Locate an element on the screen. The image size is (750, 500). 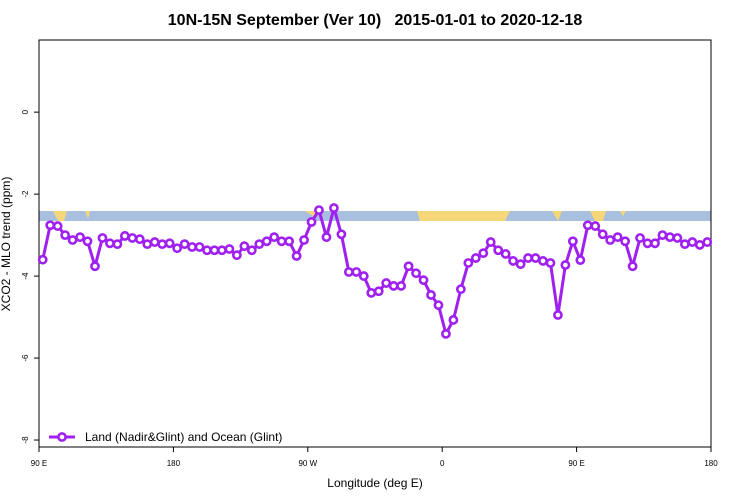
ocean-strip is located at coordinates (375, 216).